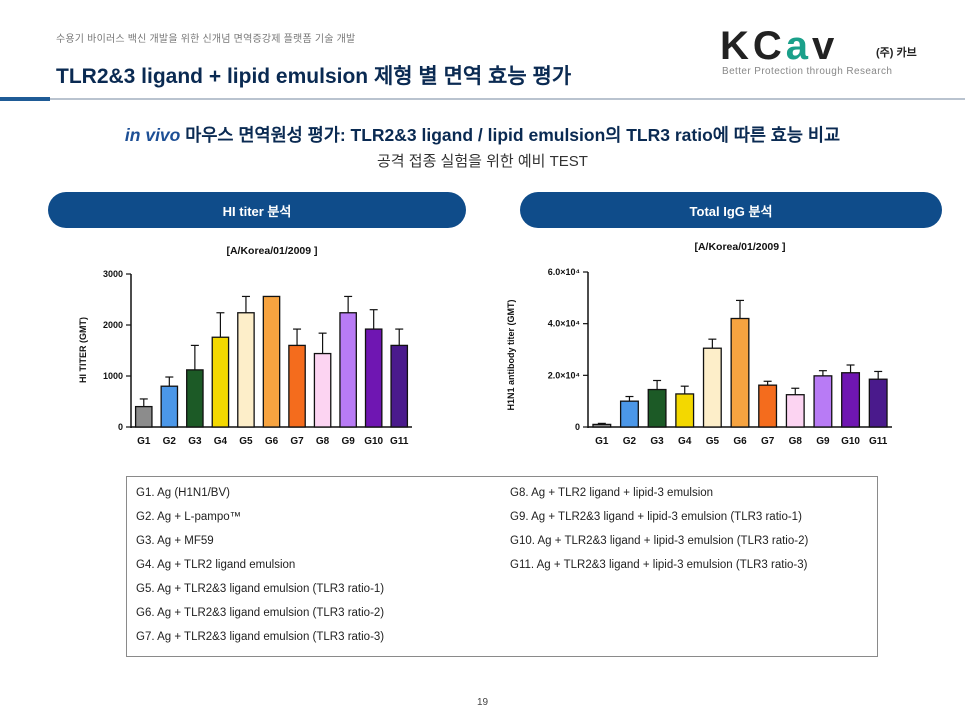  Describe the element at coordinates (713, 441) in the screenshot. I see `chart-igg-xtick-label: G5` at that location.